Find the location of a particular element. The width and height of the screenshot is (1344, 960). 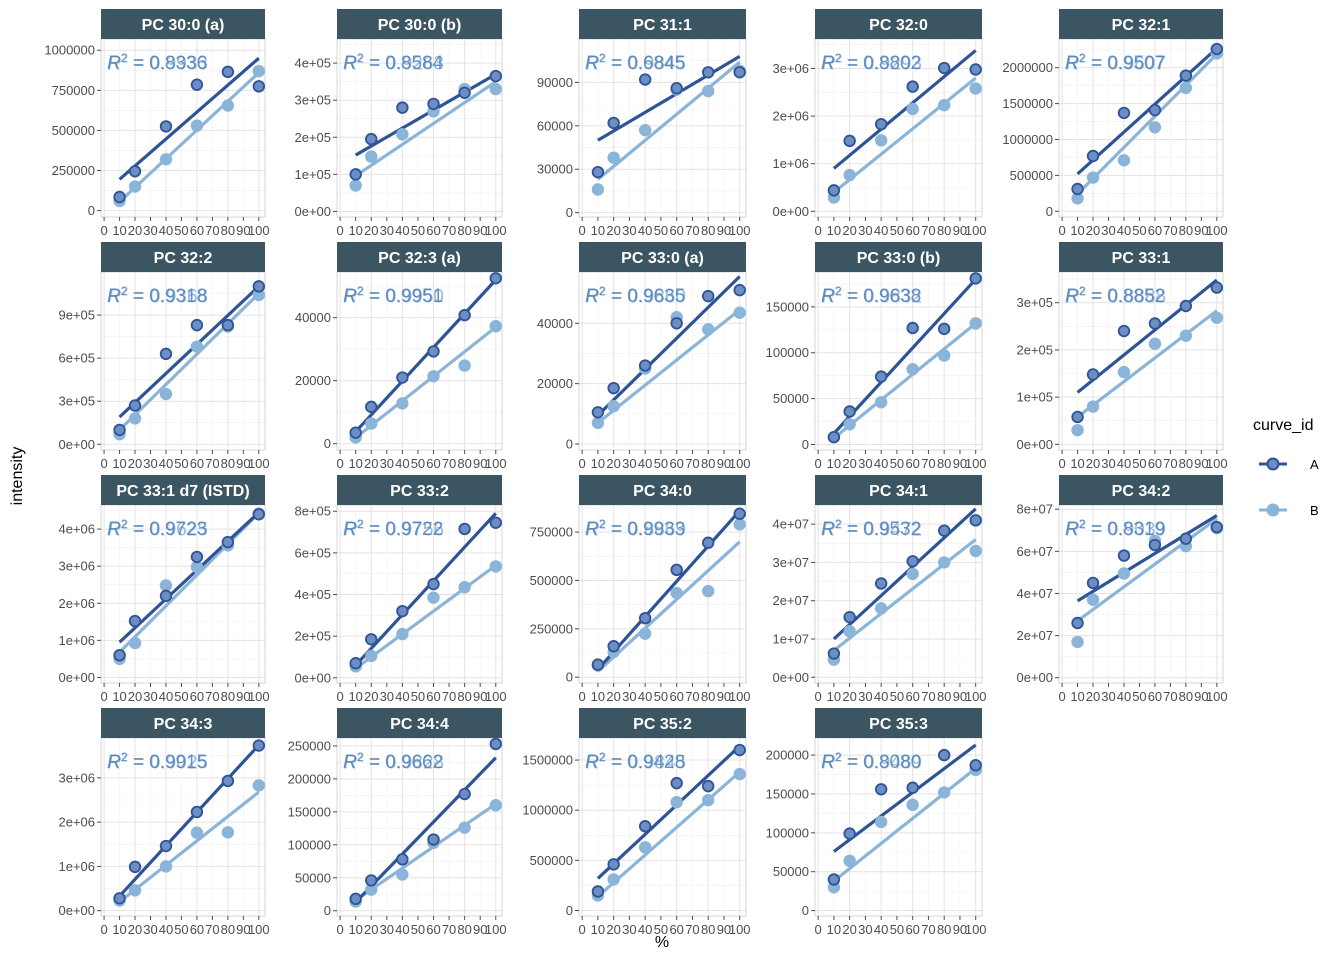

r2-label-b: R2 = 0.9860 is located at coordinates (636, 296).